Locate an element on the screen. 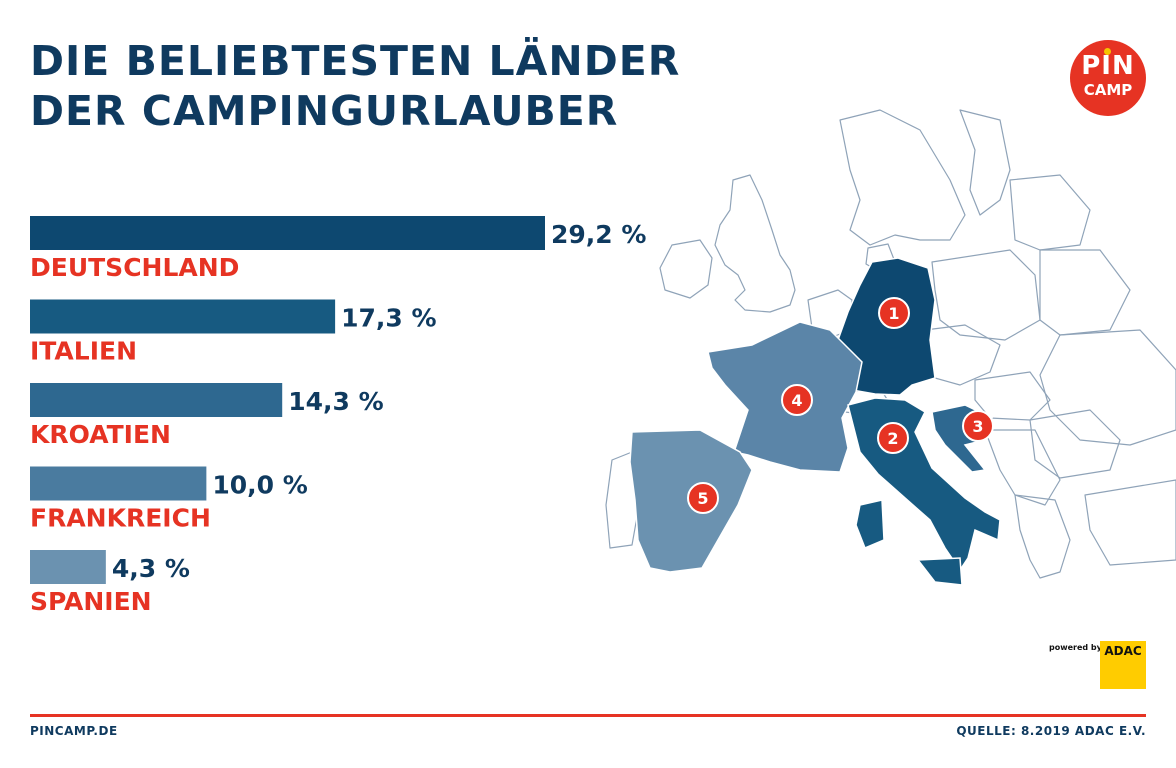 Image resolution: width=1176 pixels, height=768 pixels. footer-site-link: PINCAMP.DE is located at coordinates (74, 731).